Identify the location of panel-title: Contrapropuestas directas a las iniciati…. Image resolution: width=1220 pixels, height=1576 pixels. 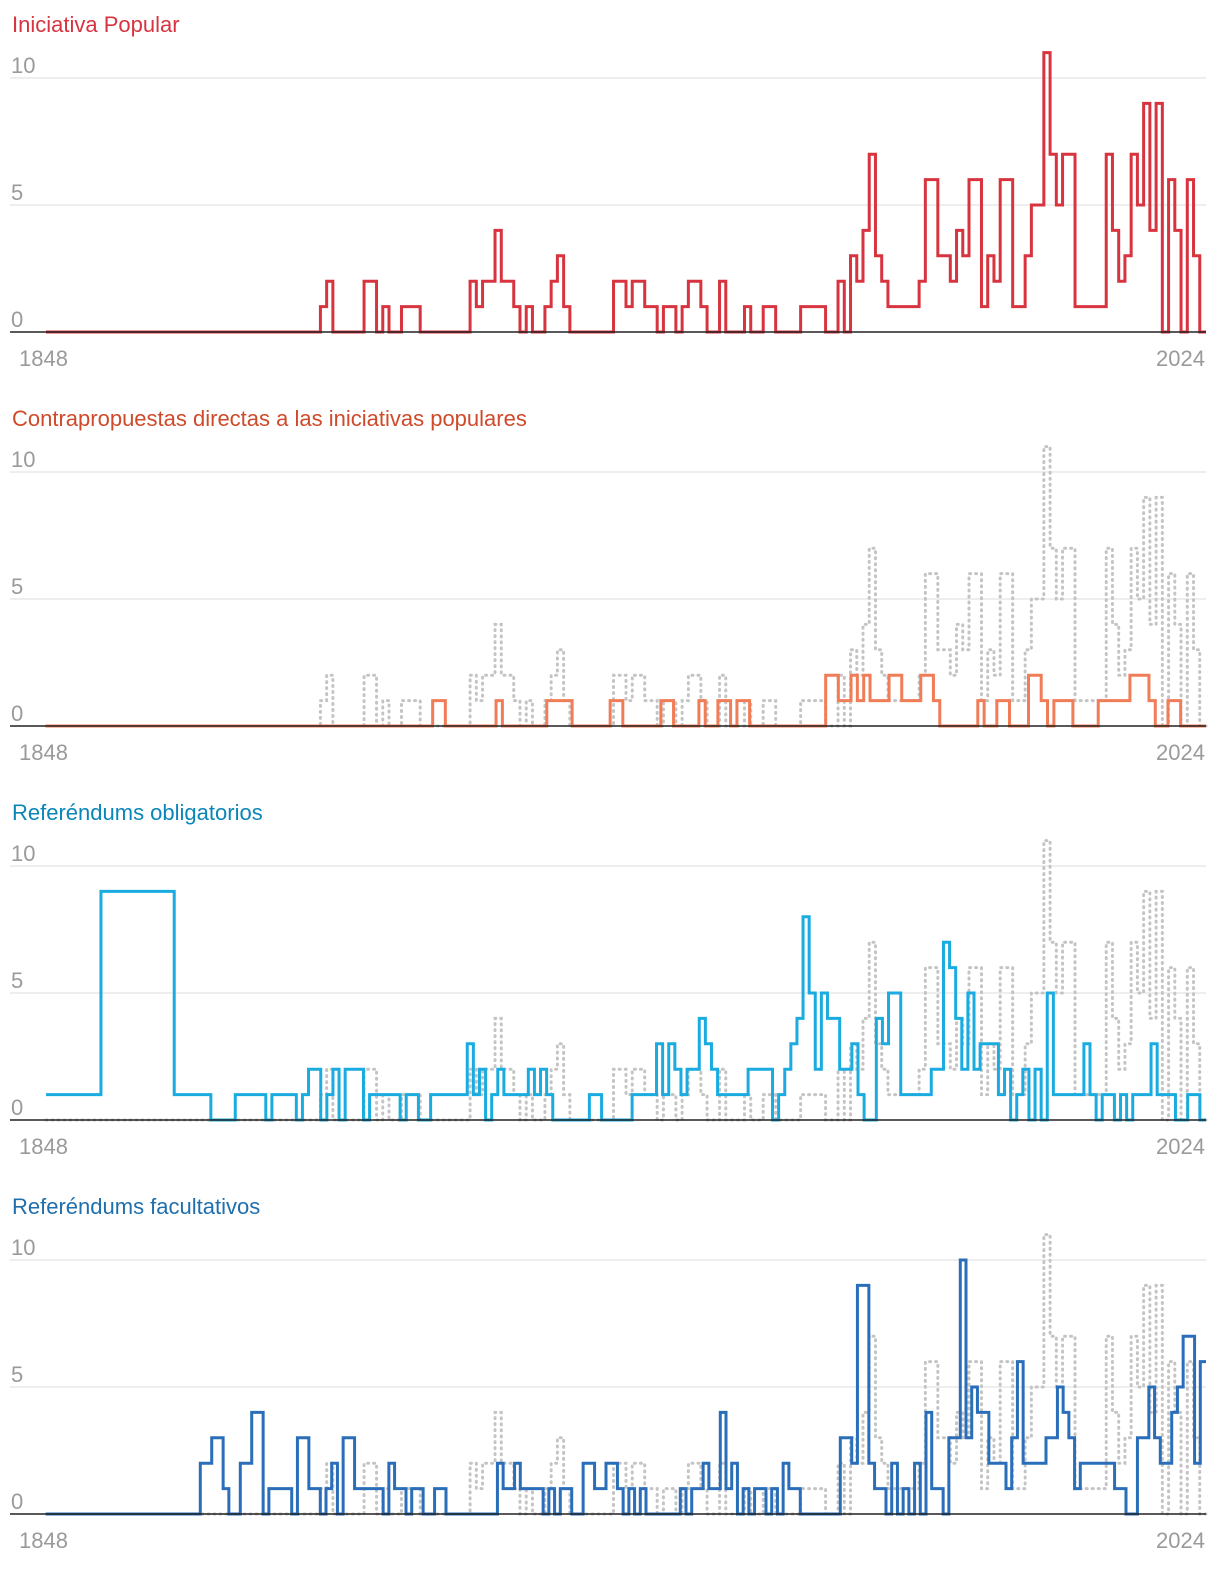
(269, 418).